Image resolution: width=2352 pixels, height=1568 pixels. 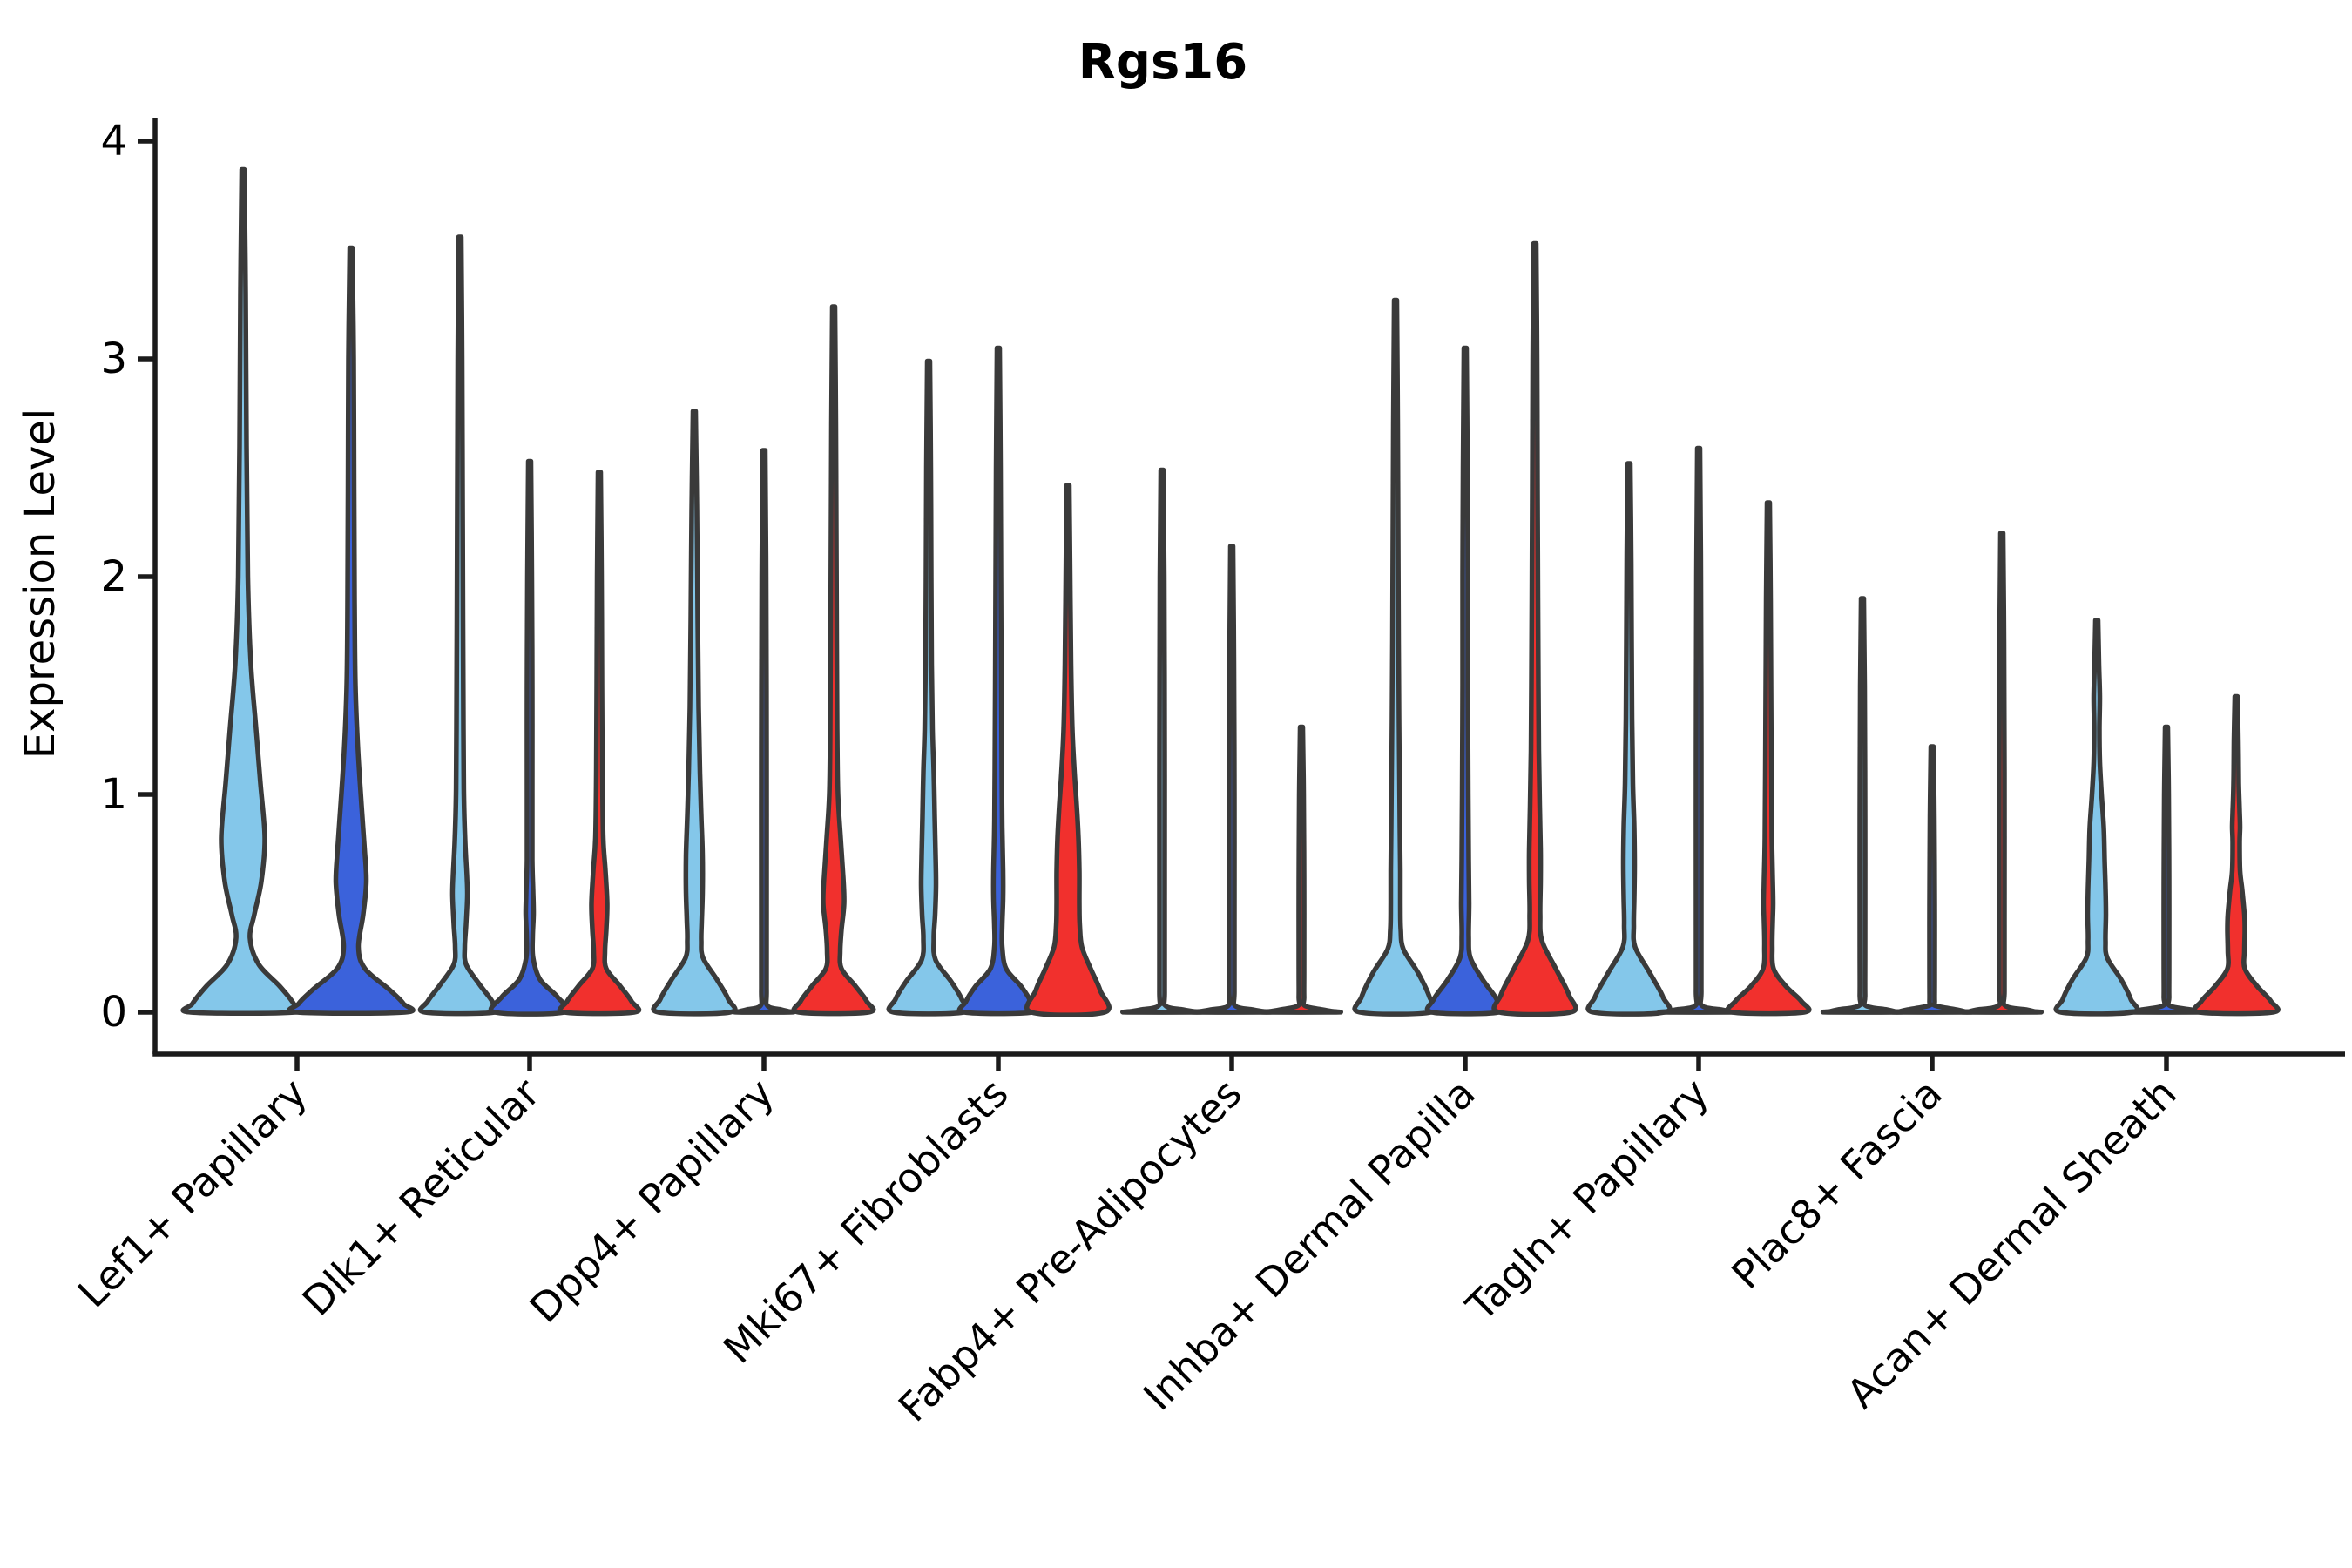 I want to click on y-tick-label: 4, so click(x=114, y=141).